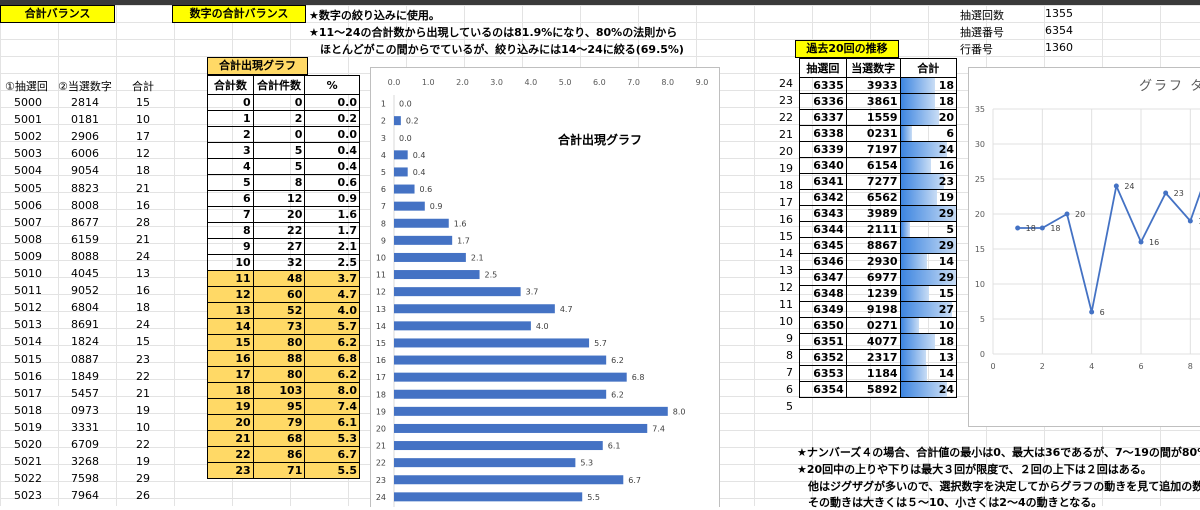 This screenshot has width=1200, height=510. Describe the element at coordinates (823, 309) in the screenshot. I see `recent-draw-cell: 6349` at that location.